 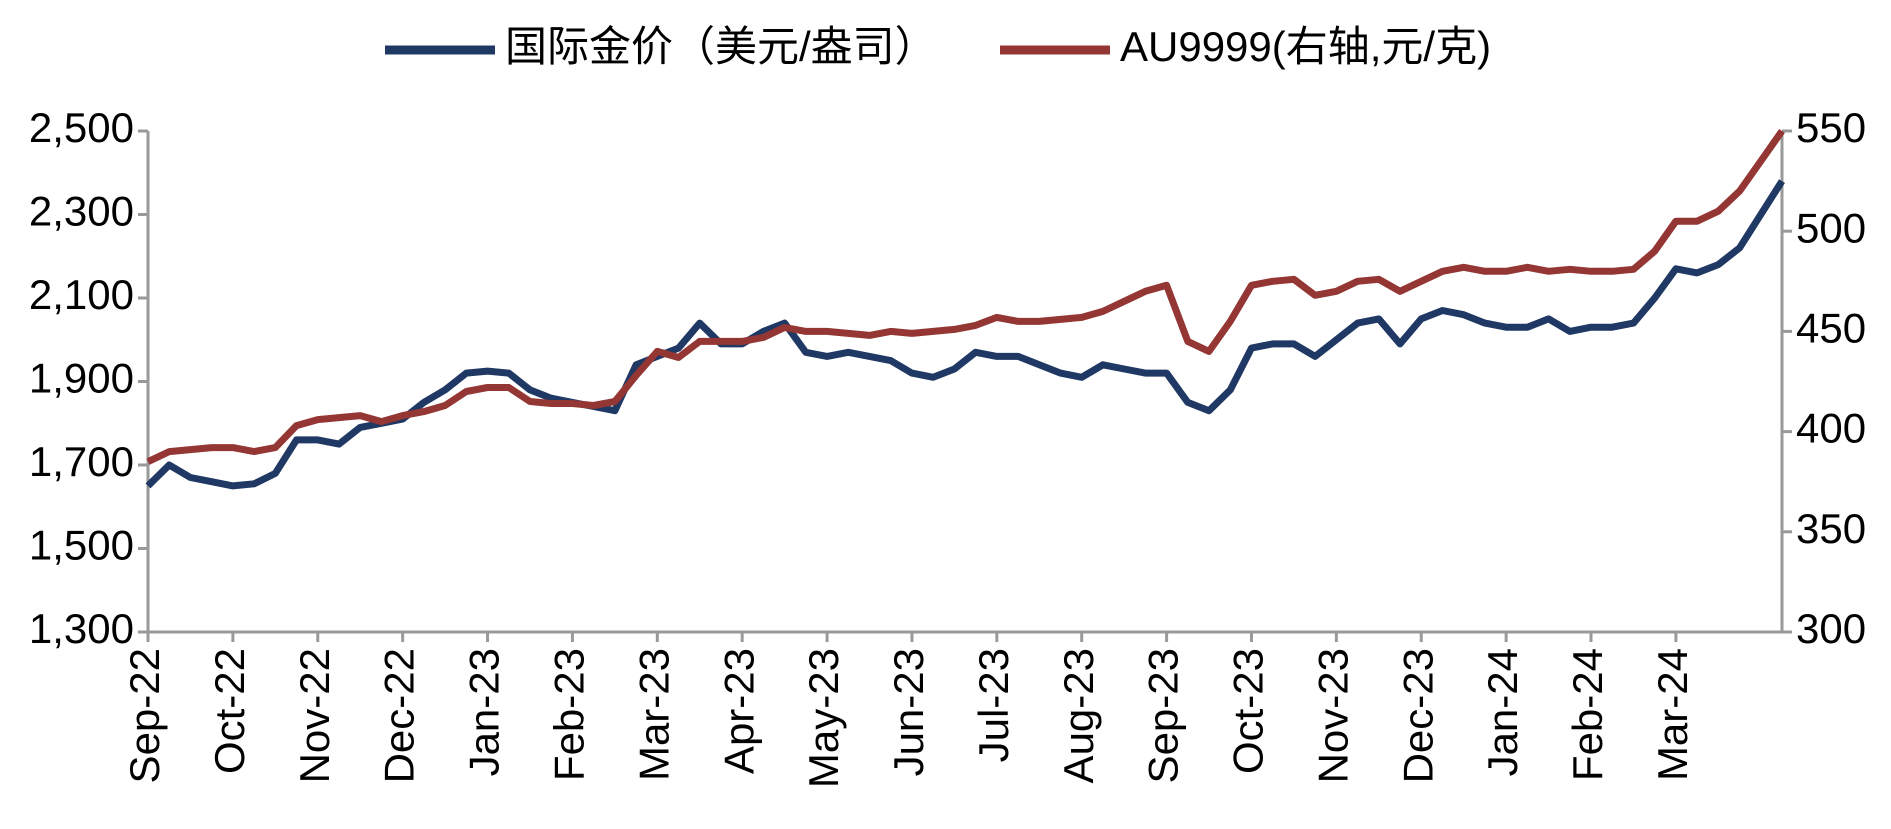 I want to click on y-tick-label: 2,300, so click(x=81, y=211).